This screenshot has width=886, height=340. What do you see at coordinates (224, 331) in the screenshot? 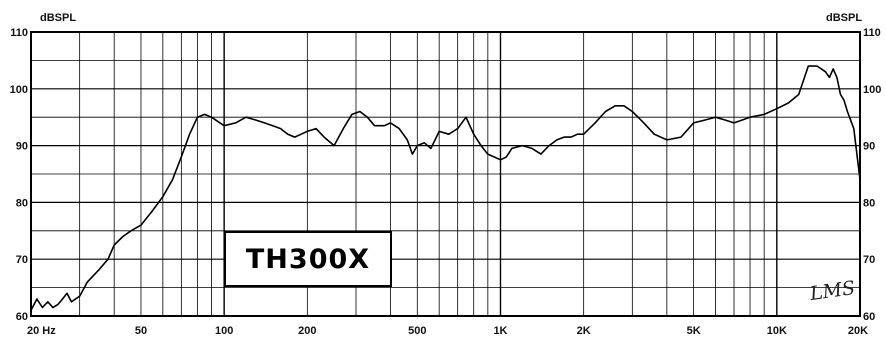
I see `x-tick-label: 100` at bounding box center [224, 331].